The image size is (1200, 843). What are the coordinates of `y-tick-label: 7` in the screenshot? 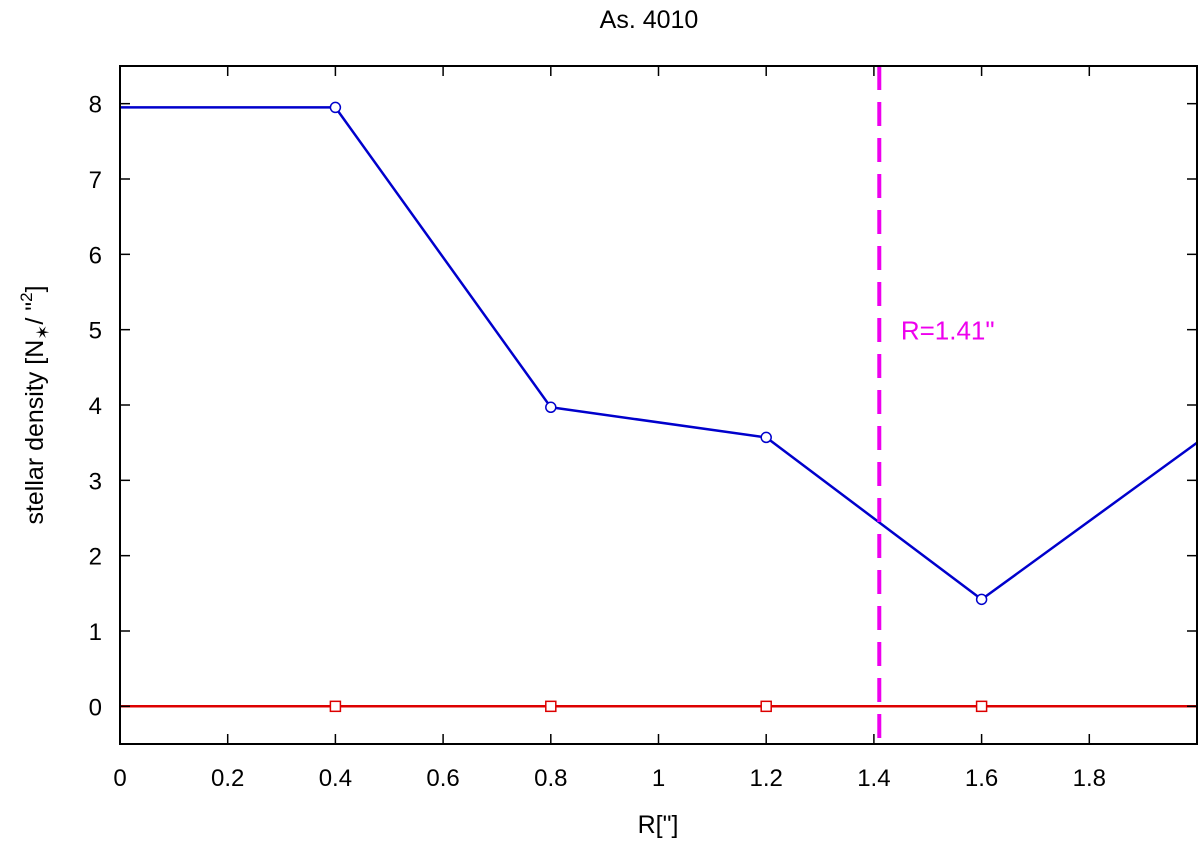 It's located at (95, 180).